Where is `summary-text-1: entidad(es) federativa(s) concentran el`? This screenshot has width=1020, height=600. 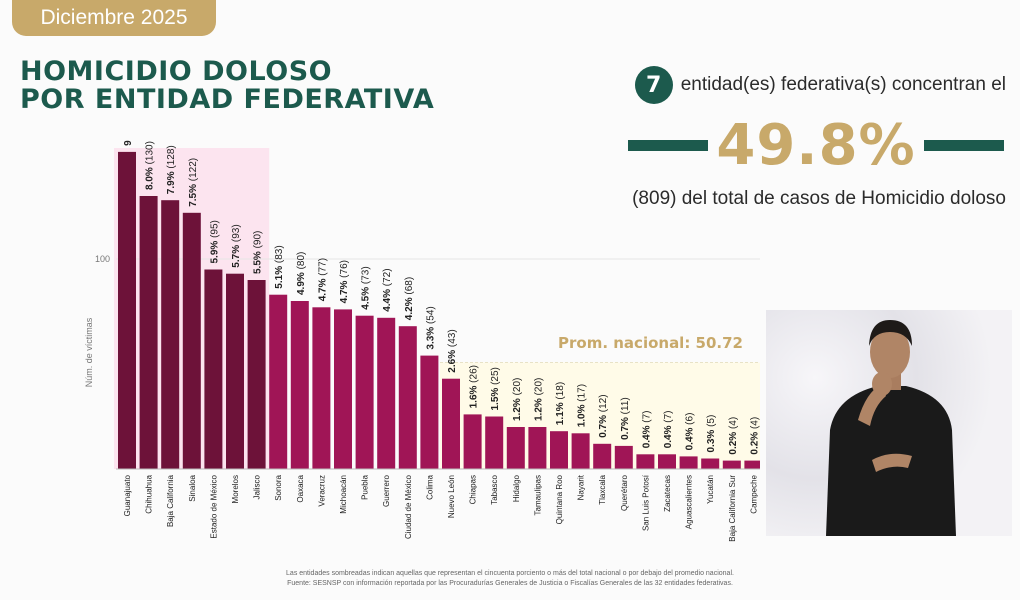 summary-text-1: entidad(es) federativa(s) concentran el is located at coordinates (843, 84).